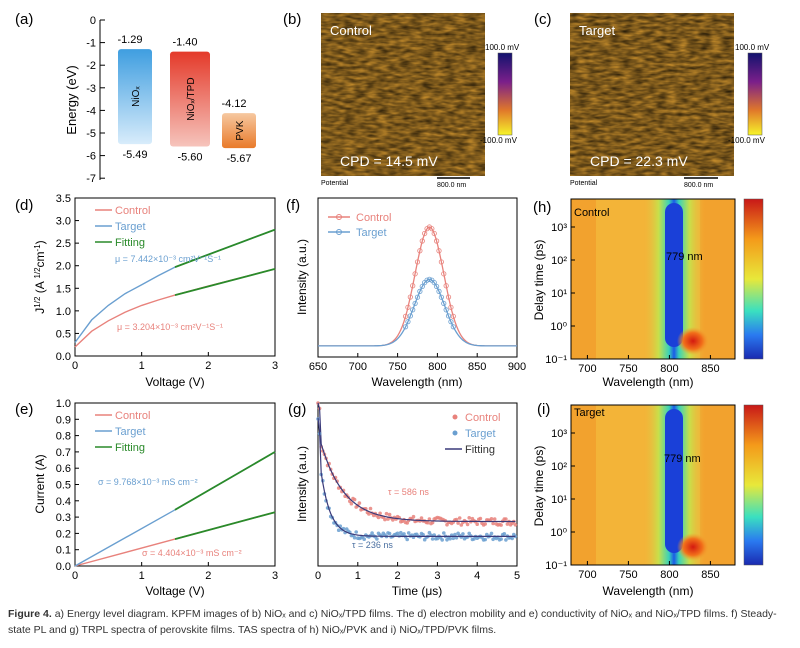  I want to click on y-tick-label: 10⁻¹, so click(556, 360).